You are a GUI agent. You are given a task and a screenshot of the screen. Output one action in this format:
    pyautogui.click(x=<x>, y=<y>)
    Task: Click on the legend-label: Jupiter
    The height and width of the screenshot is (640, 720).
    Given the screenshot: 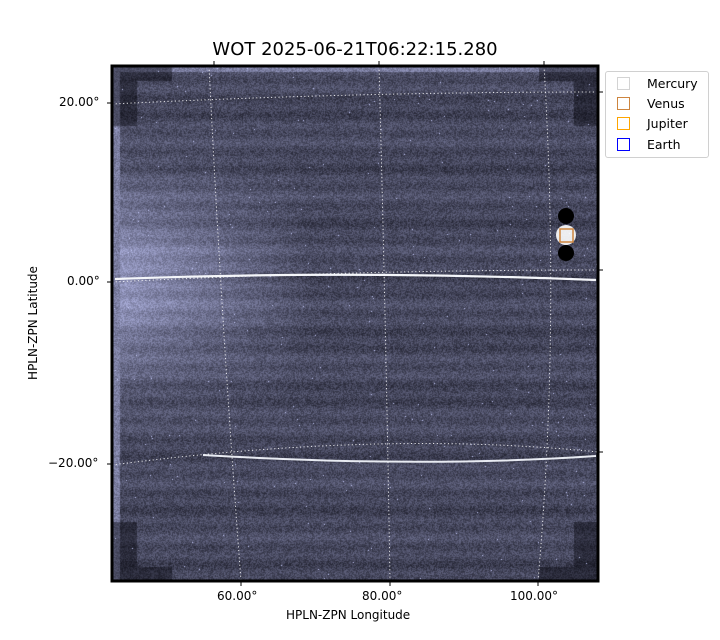 What is the action you would take?
    pyautogui.click(x=667, y=123)
    